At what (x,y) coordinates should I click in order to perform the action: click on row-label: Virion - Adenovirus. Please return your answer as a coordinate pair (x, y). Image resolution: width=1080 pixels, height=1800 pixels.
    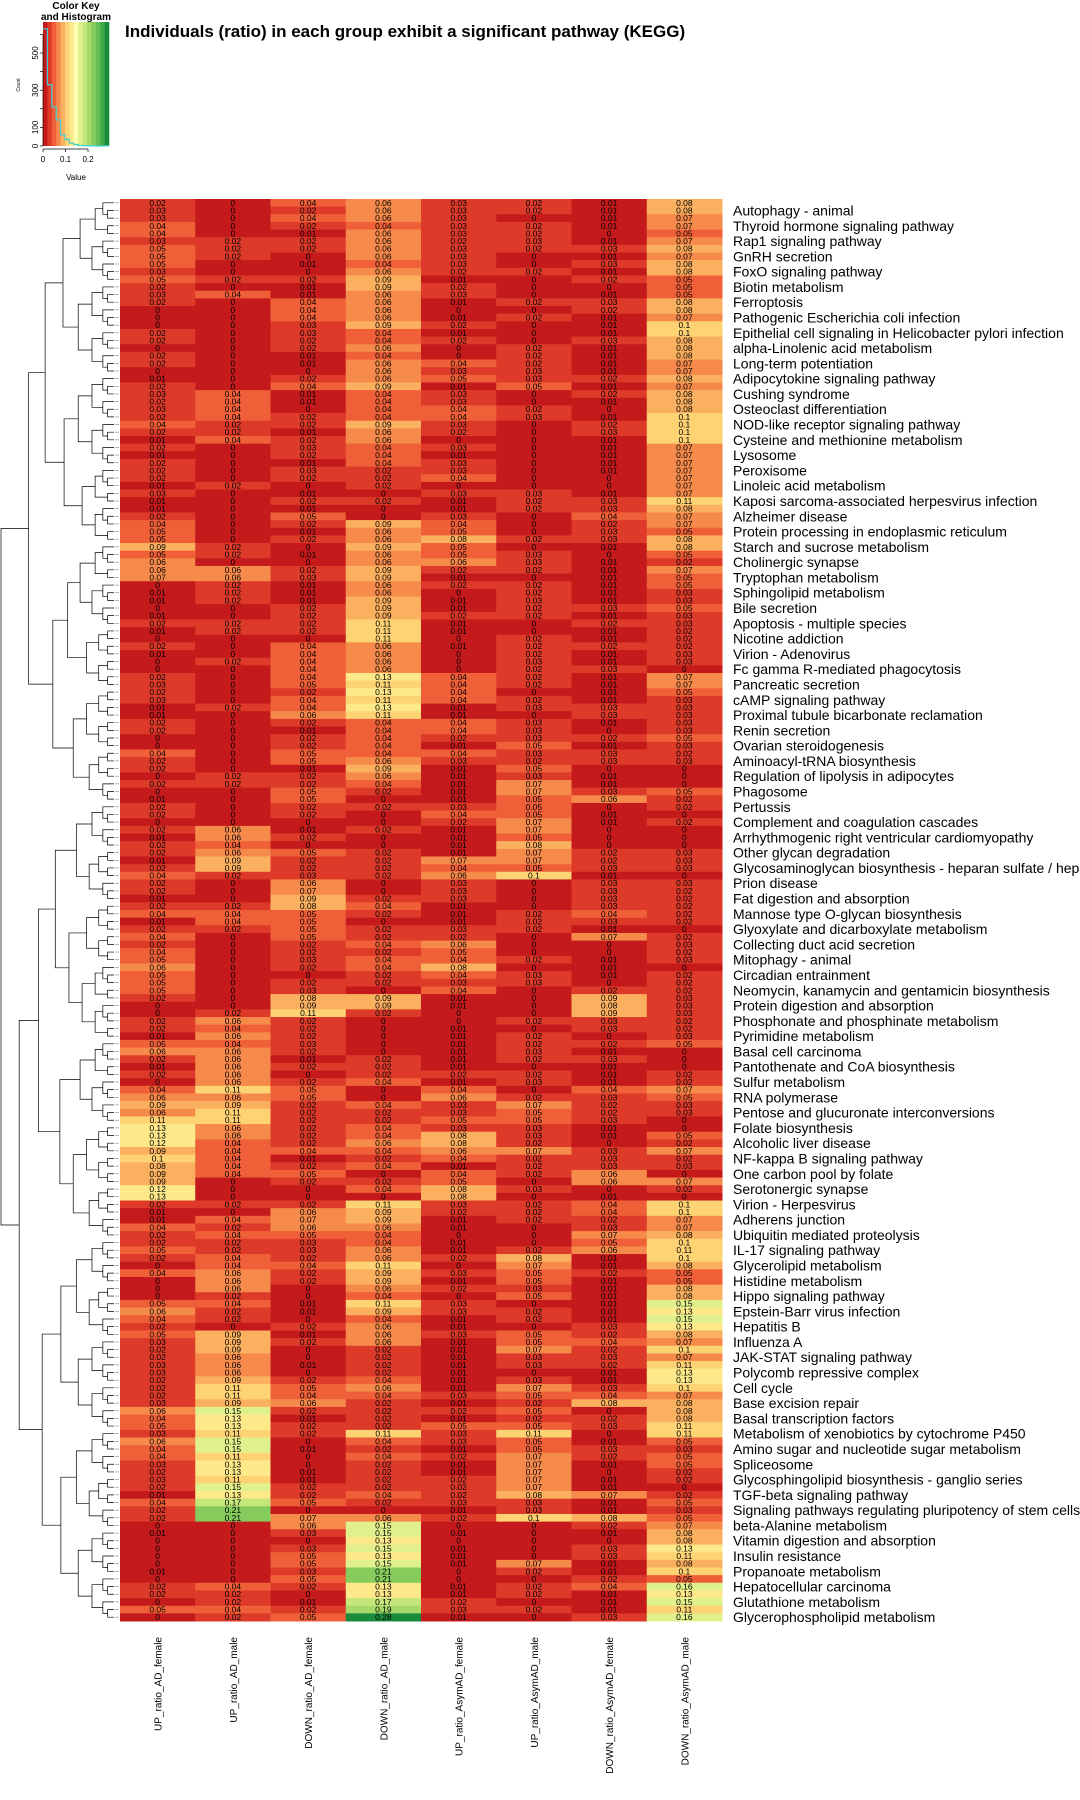
    Looking at the image, I should click on (791, 654).